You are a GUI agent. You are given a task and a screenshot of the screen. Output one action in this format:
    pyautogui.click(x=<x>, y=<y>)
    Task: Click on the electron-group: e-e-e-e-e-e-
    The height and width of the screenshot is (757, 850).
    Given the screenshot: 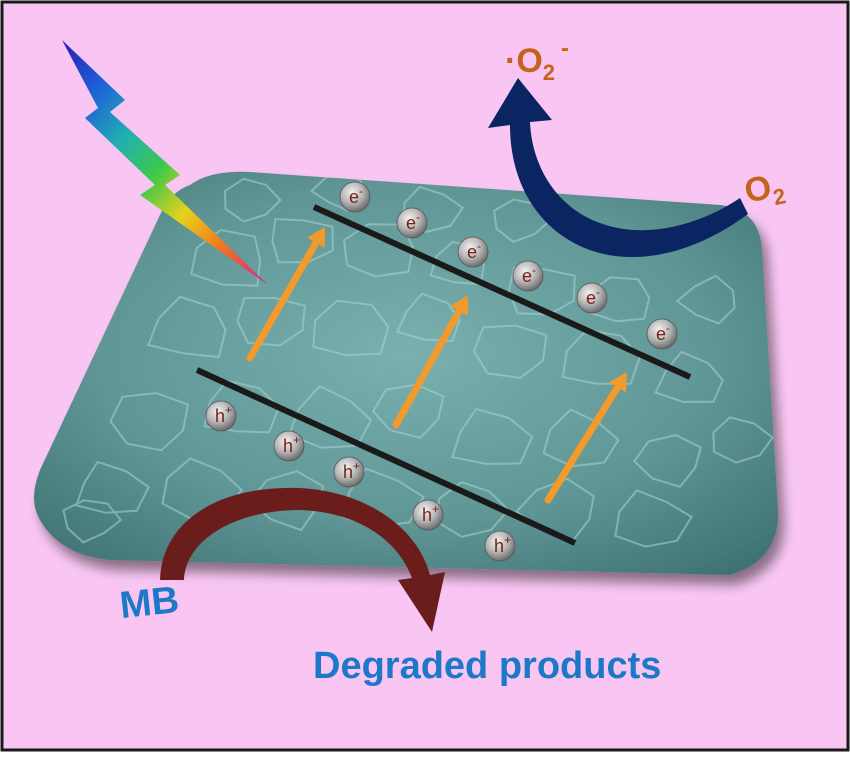 What is the action you would take?
    pyautogui.click(x=508, y=265)
    